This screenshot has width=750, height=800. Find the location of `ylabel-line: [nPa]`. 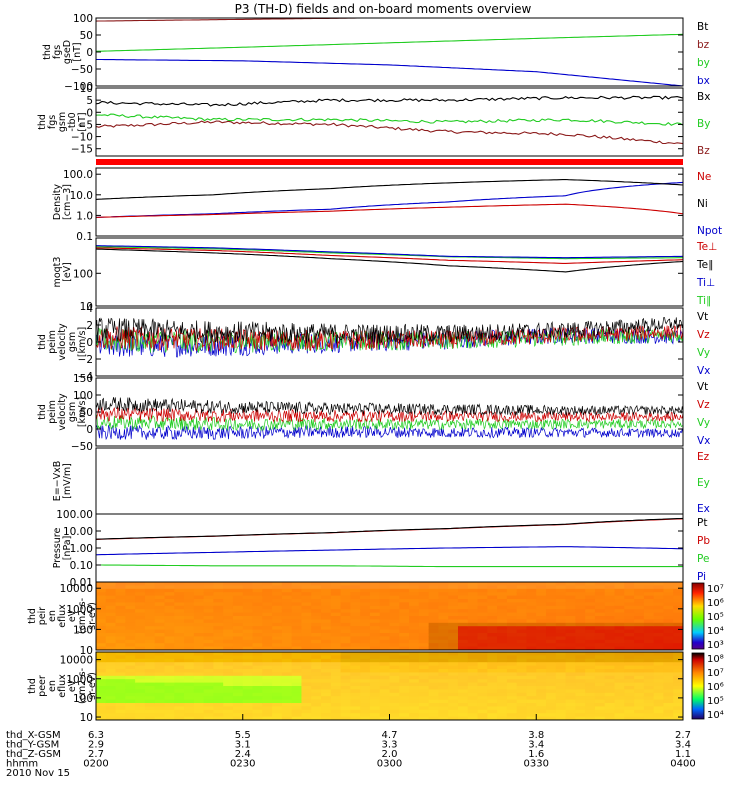

ylabel-line: [nPa] is located at coordinates (67, 548).